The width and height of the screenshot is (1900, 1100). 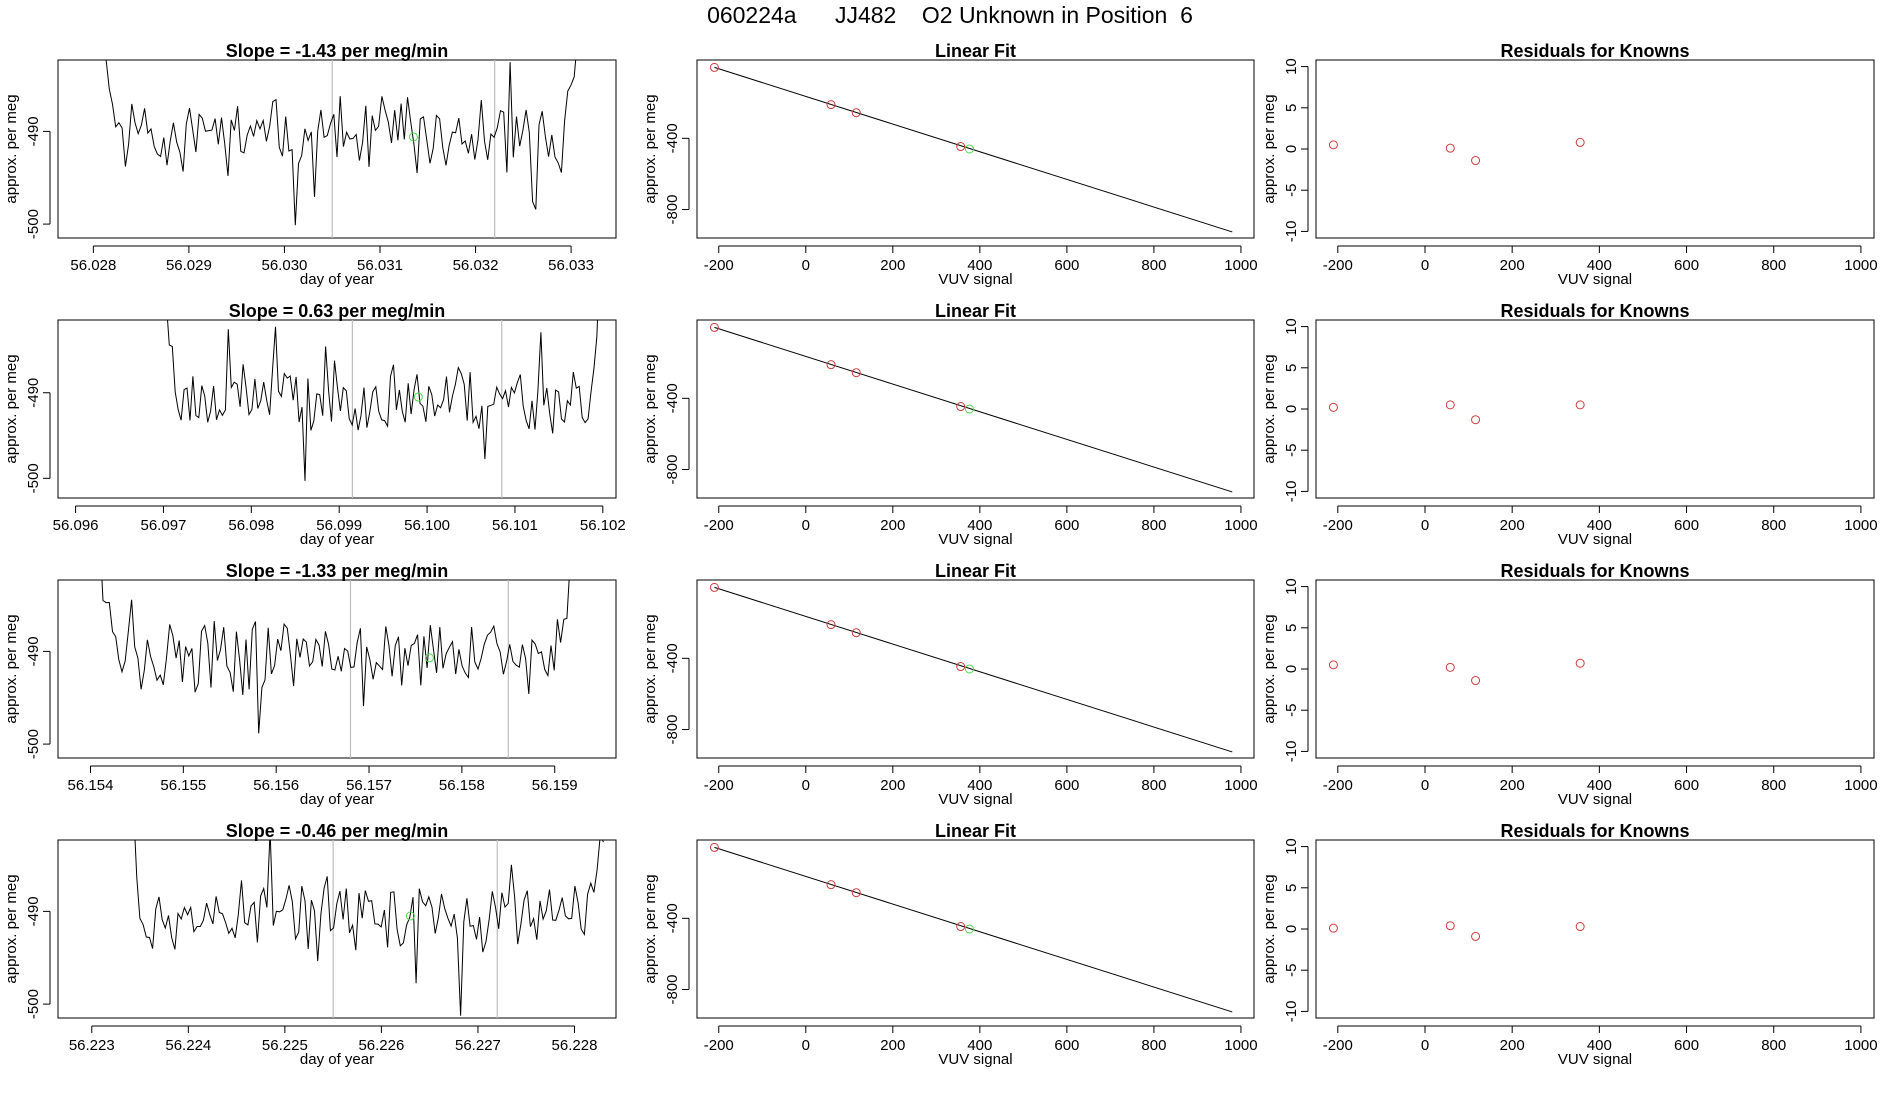 I want to click on x-tick-label: 56.227, so click(x=478, y=1045).